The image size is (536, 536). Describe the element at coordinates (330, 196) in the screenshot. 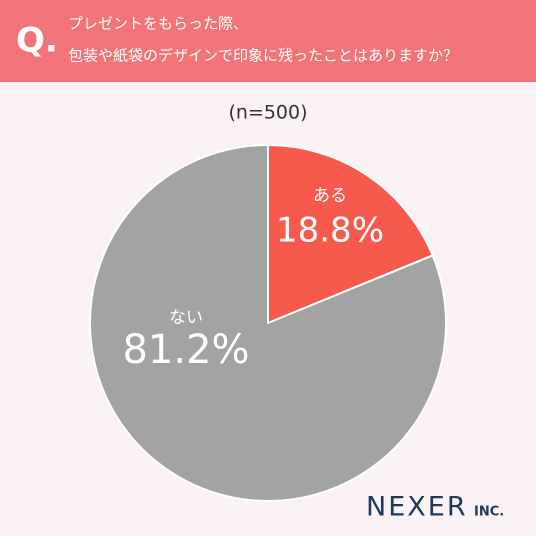

I see `category-label: ある` at that location.